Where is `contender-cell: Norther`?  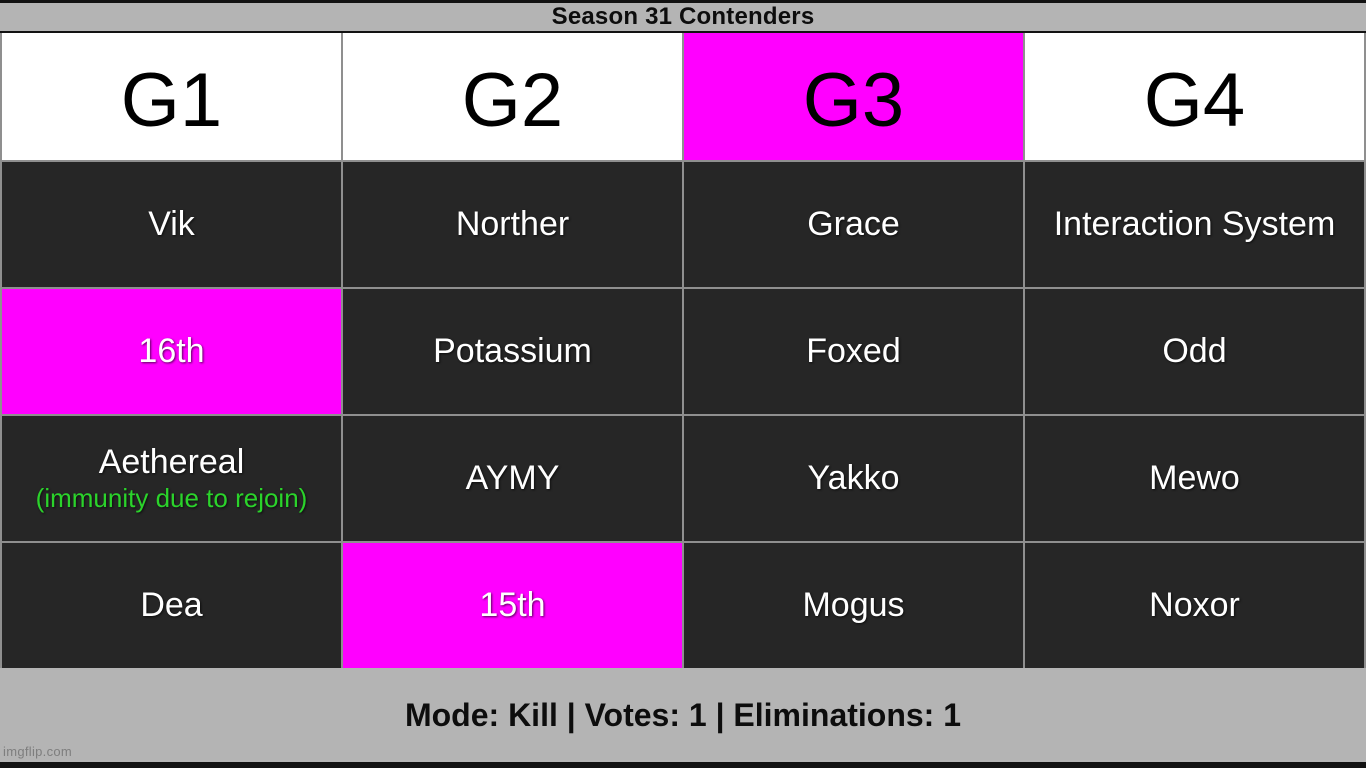
contender-cell: Norther is located at coordinates (512, 224).